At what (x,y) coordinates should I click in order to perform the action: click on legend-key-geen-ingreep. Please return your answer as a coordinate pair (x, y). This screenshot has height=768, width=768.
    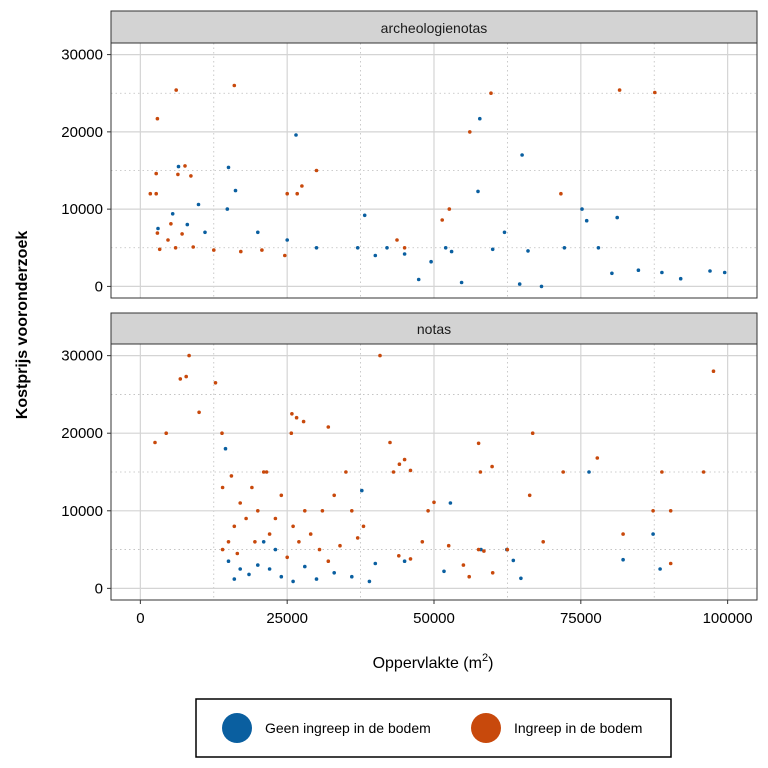
    Looking at the image, I should click on (237, 728).